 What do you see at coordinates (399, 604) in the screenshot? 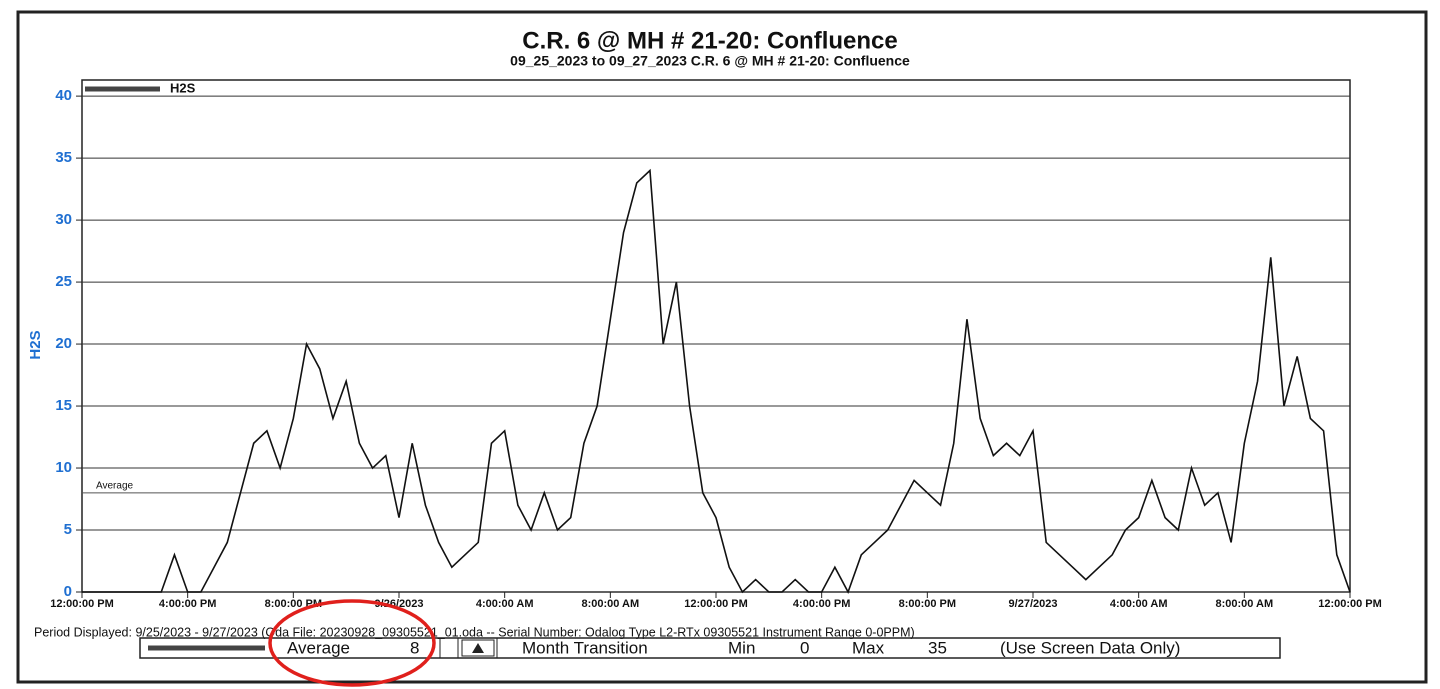
I see `x-tick-label: 9/26/2023` at bounding box center [399, 604].